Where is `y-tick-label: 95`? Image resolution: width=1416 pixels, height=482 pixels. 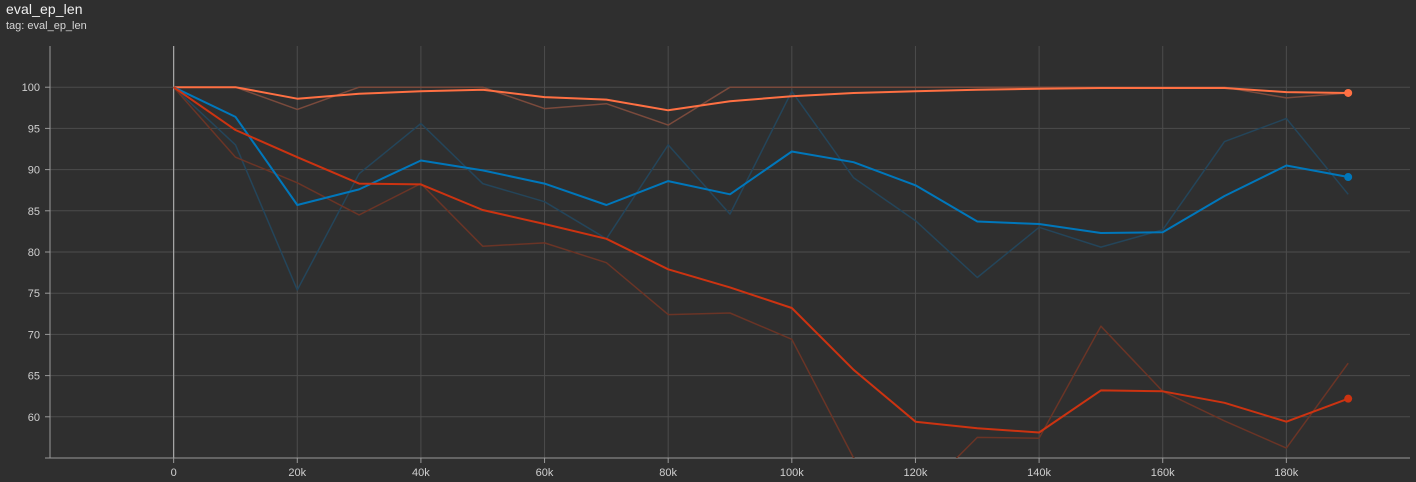 y-tick-label: 95 is located at coordinates (34, 129).